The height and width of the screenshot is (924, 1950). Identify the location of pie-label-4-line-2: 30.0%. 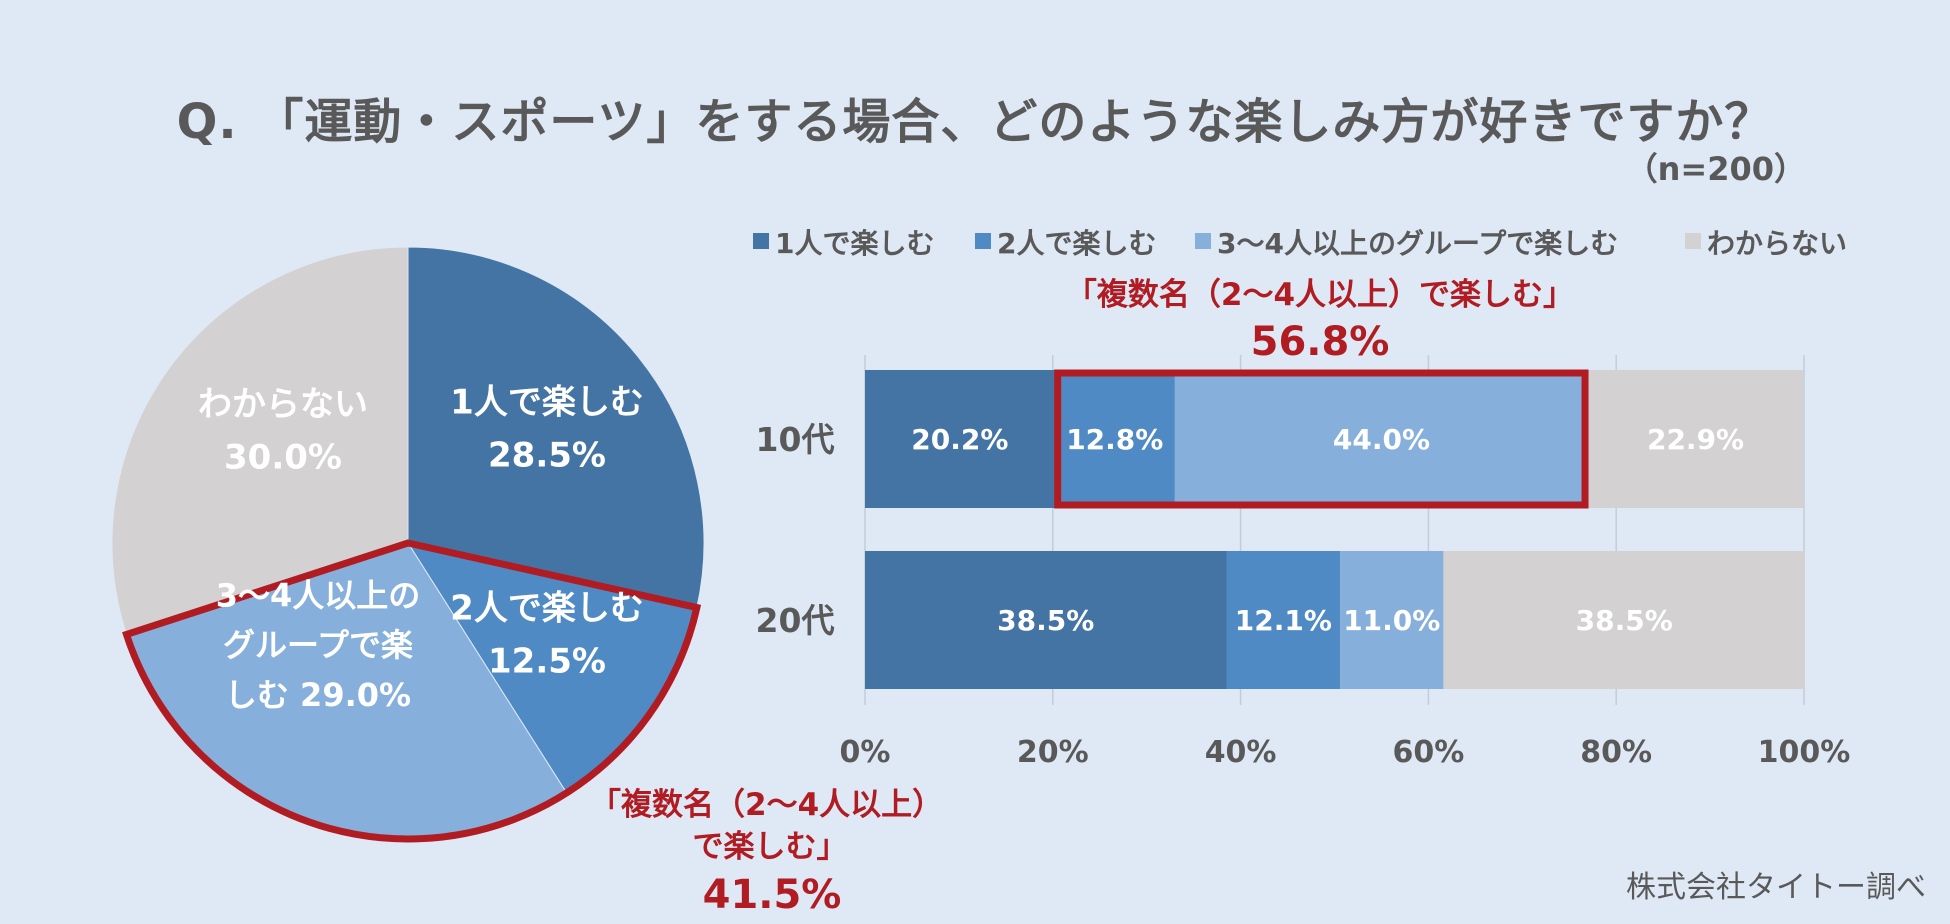
(283, 457).